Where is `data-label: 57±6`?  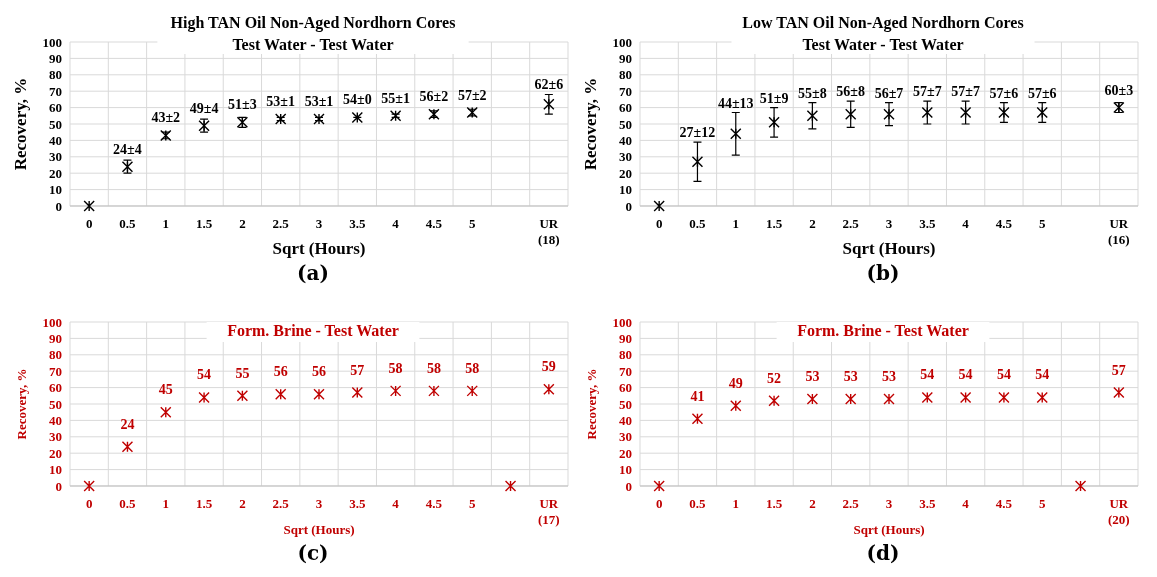 data-label: 57±6 is located at coordinates (1042, 93).